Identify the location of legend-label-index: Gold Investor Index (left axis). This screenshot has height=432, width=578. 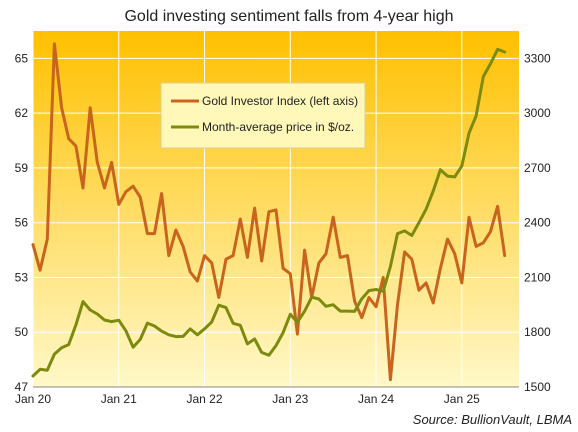
(280, 101).